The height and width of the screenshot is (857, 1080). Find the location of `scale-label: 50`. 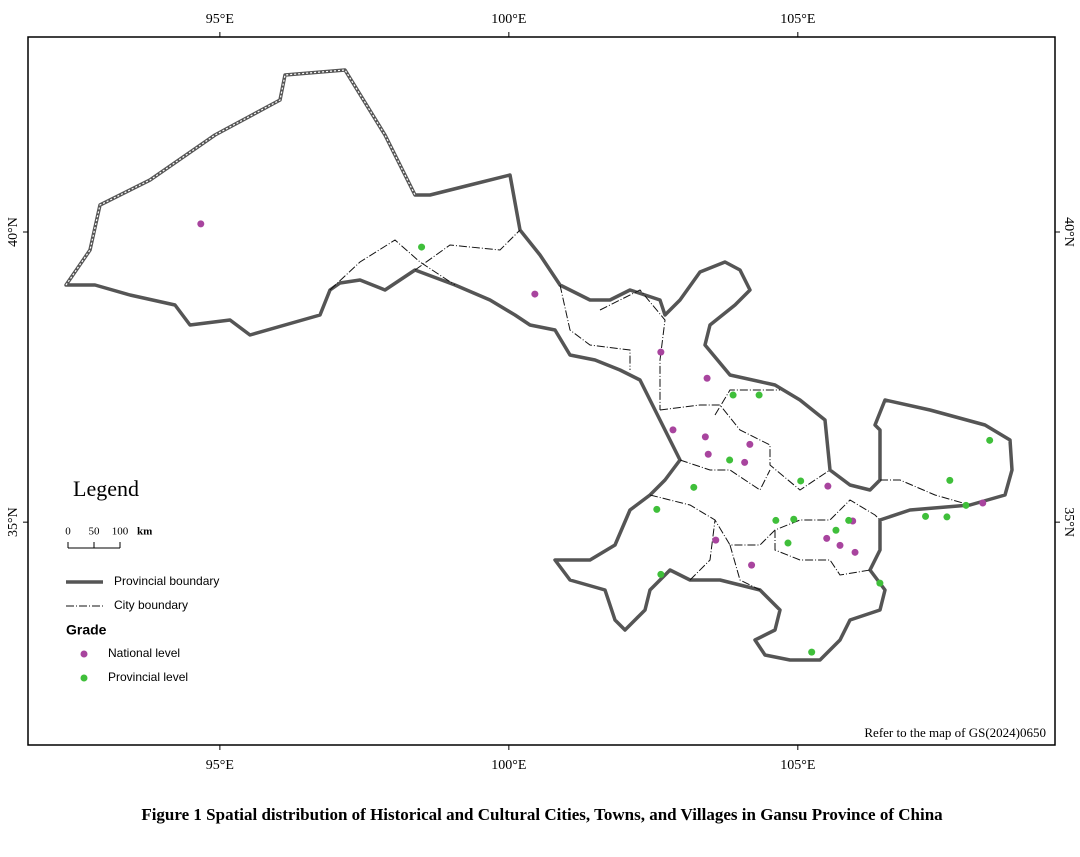

scale-label: 50 is located at coordinates (95, 532).